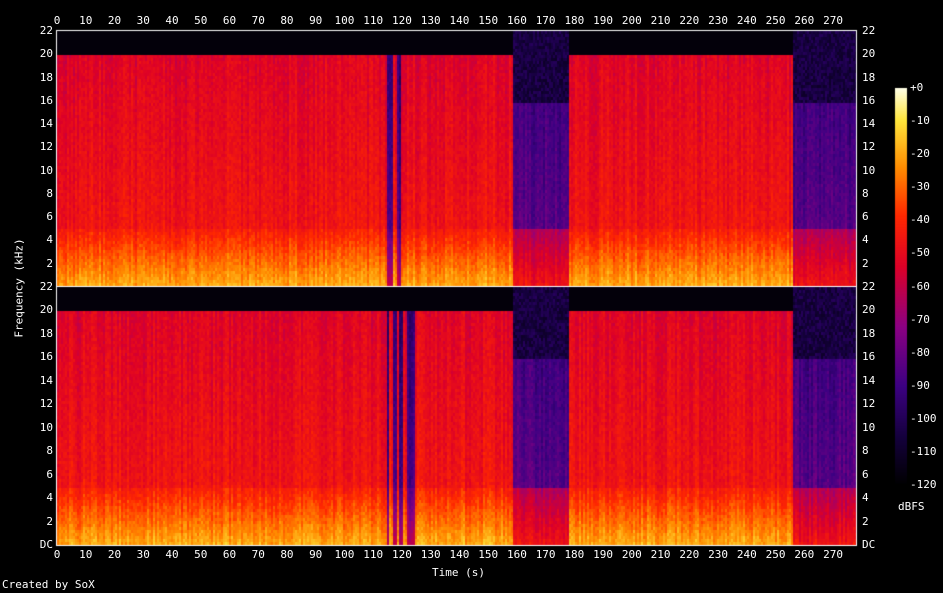  Describe the element at coordinates (430, 554) in the screenshot. I see `x-tick-label-bottom: 130` at that location.